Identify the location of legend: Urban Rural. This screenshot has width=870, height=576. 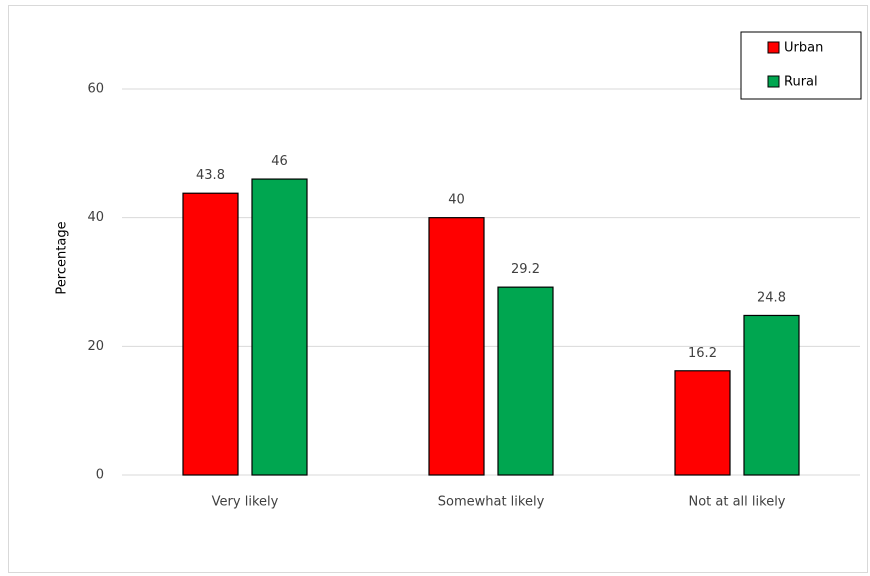
(801, 65).